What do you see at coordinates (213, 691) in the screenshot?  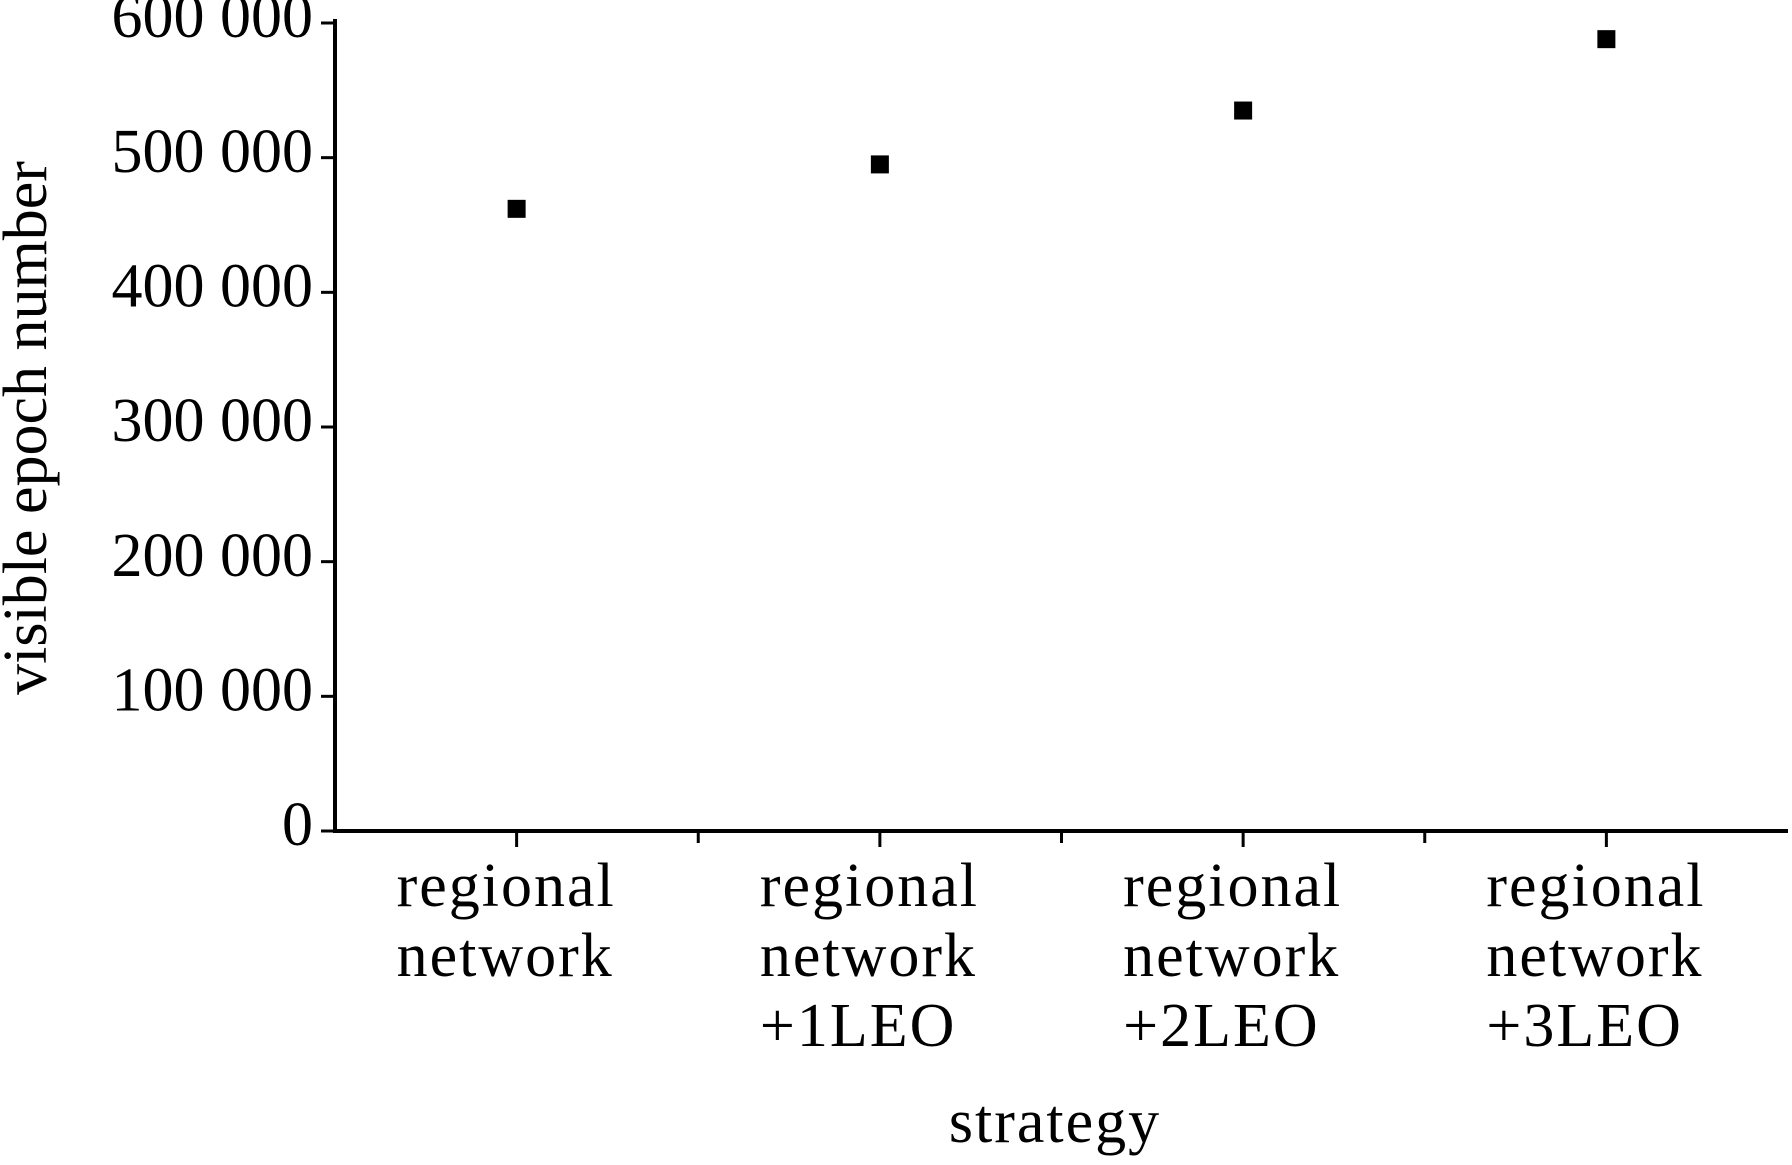 I see `y-tick-label: 100 000` at bounding box center [213, 691].